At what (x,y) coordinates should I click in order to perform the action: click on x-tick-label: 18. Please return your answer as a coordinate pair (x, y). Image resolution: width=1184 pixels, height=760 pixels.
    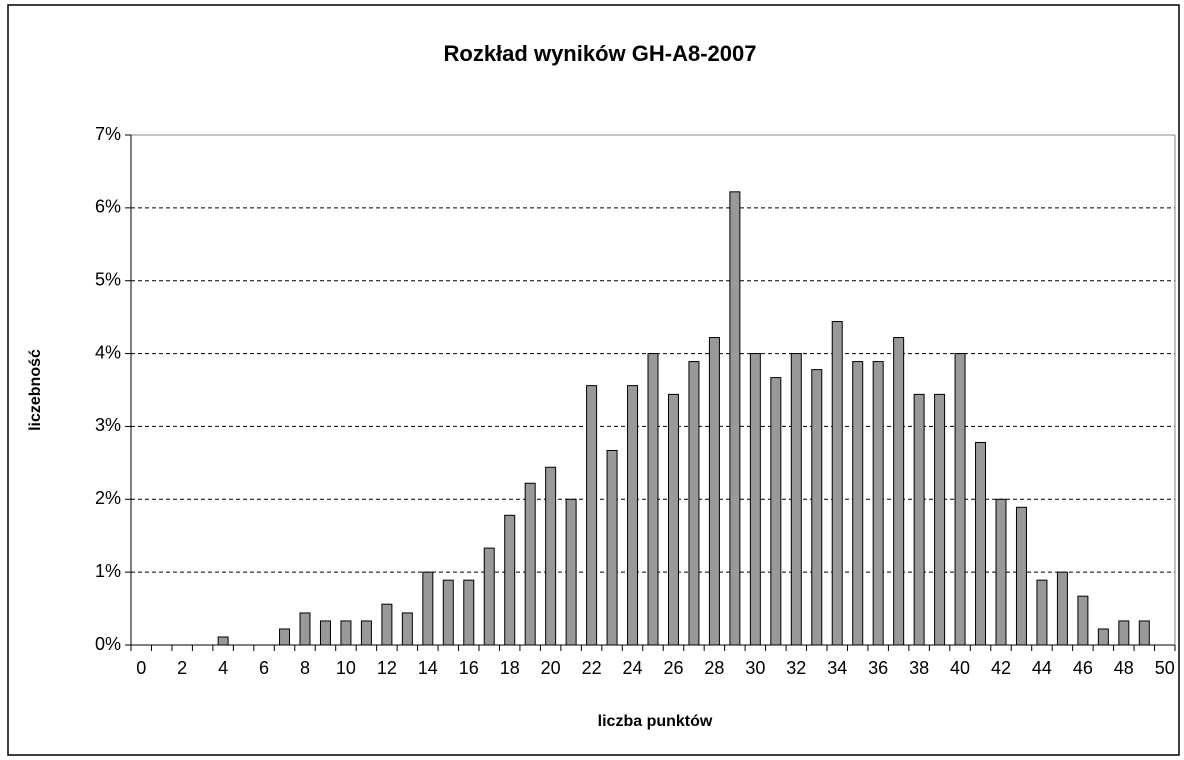
    Looking at the image, I should click on (510, 668).